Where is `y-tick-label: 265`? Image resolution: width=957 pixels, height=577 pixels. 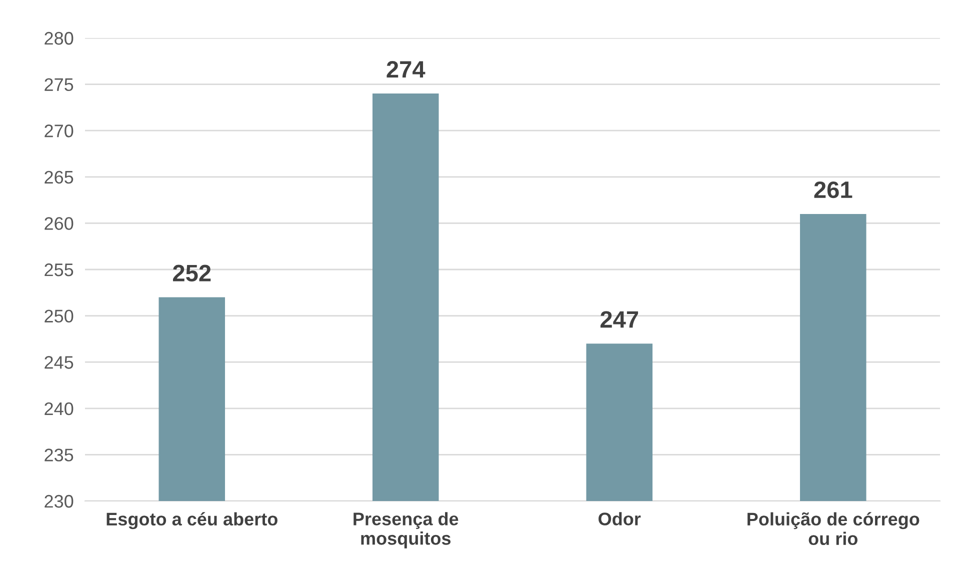 y-tick-label: 265 is located at coordinates (59, 177).